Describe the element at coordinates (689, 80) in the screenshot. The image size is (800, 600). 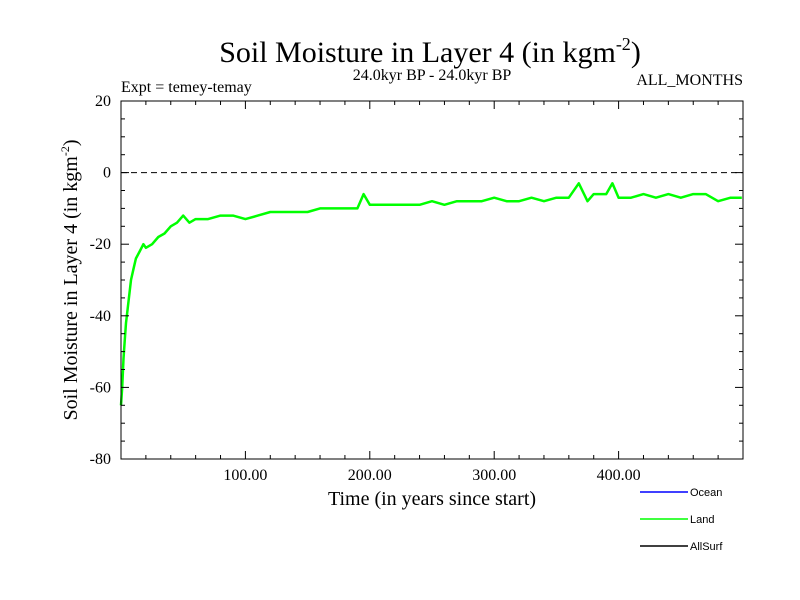
I see `months-label: ALL_MONTHS` at that location.